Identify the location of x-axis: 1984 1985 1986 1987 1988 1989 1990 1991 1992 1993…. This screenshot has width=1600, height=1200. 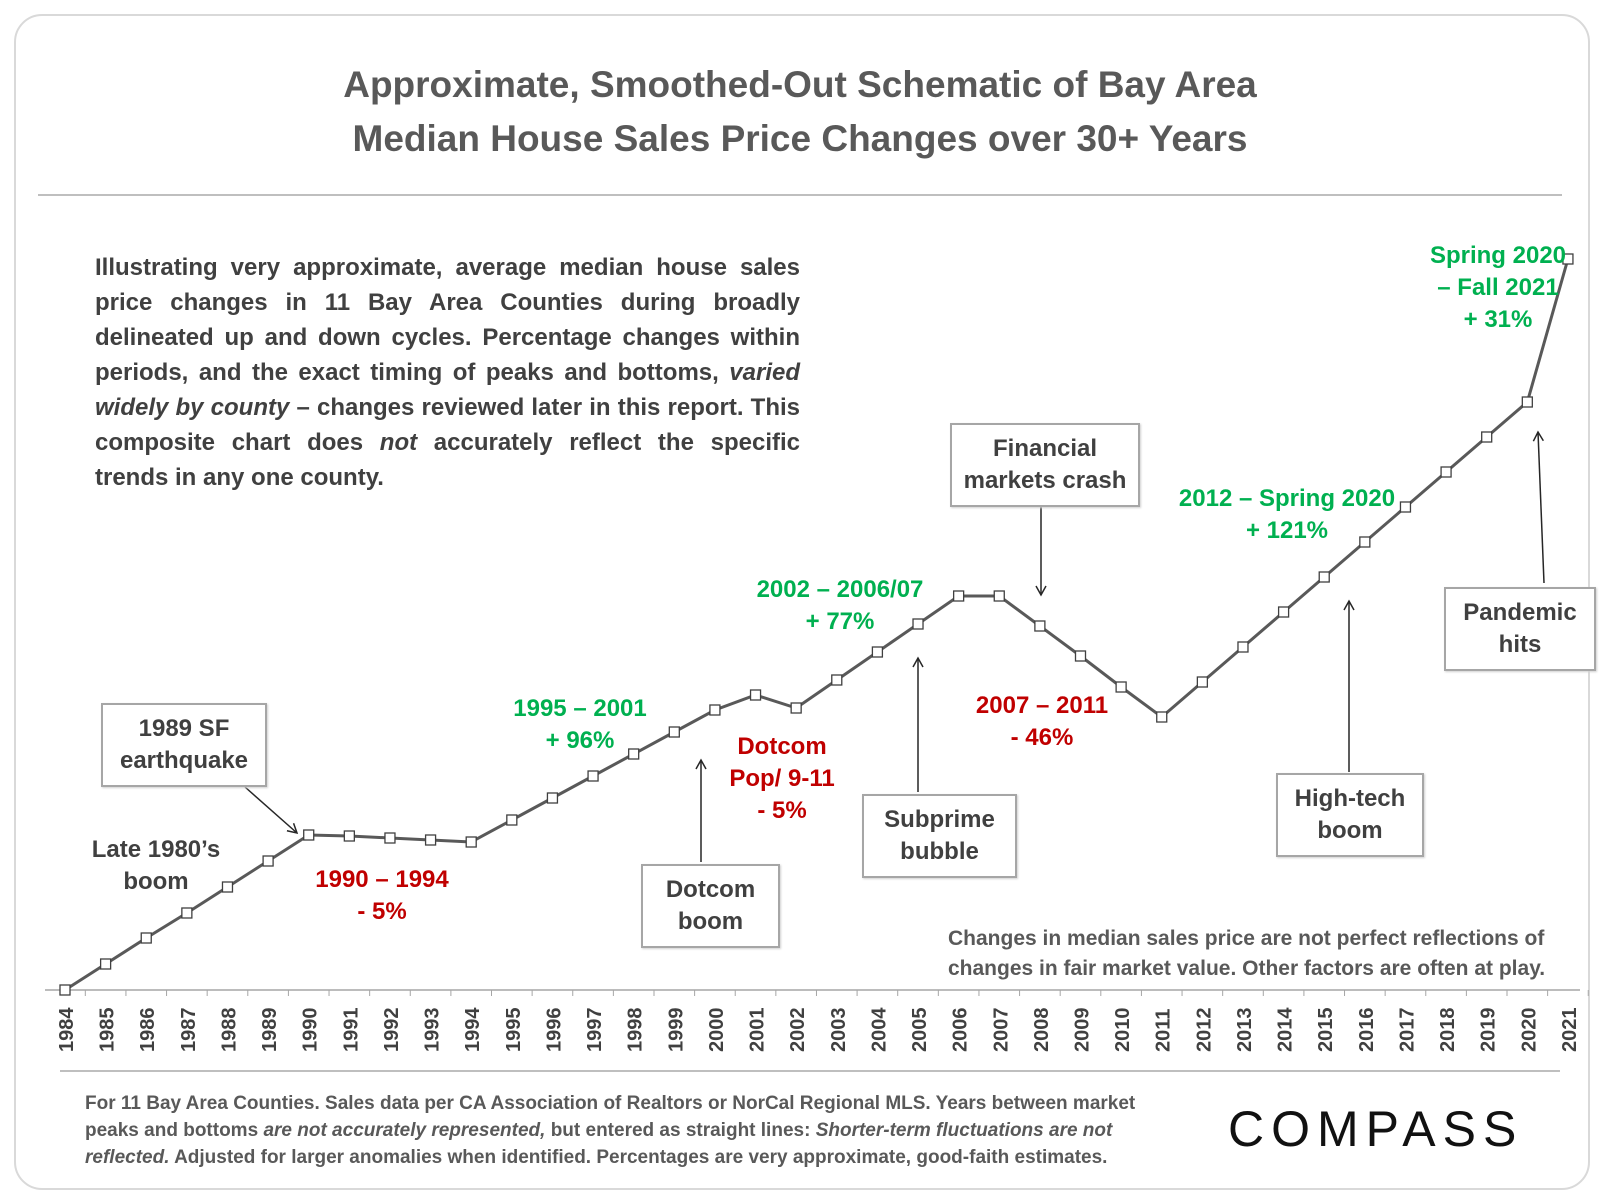
(817, 1021).